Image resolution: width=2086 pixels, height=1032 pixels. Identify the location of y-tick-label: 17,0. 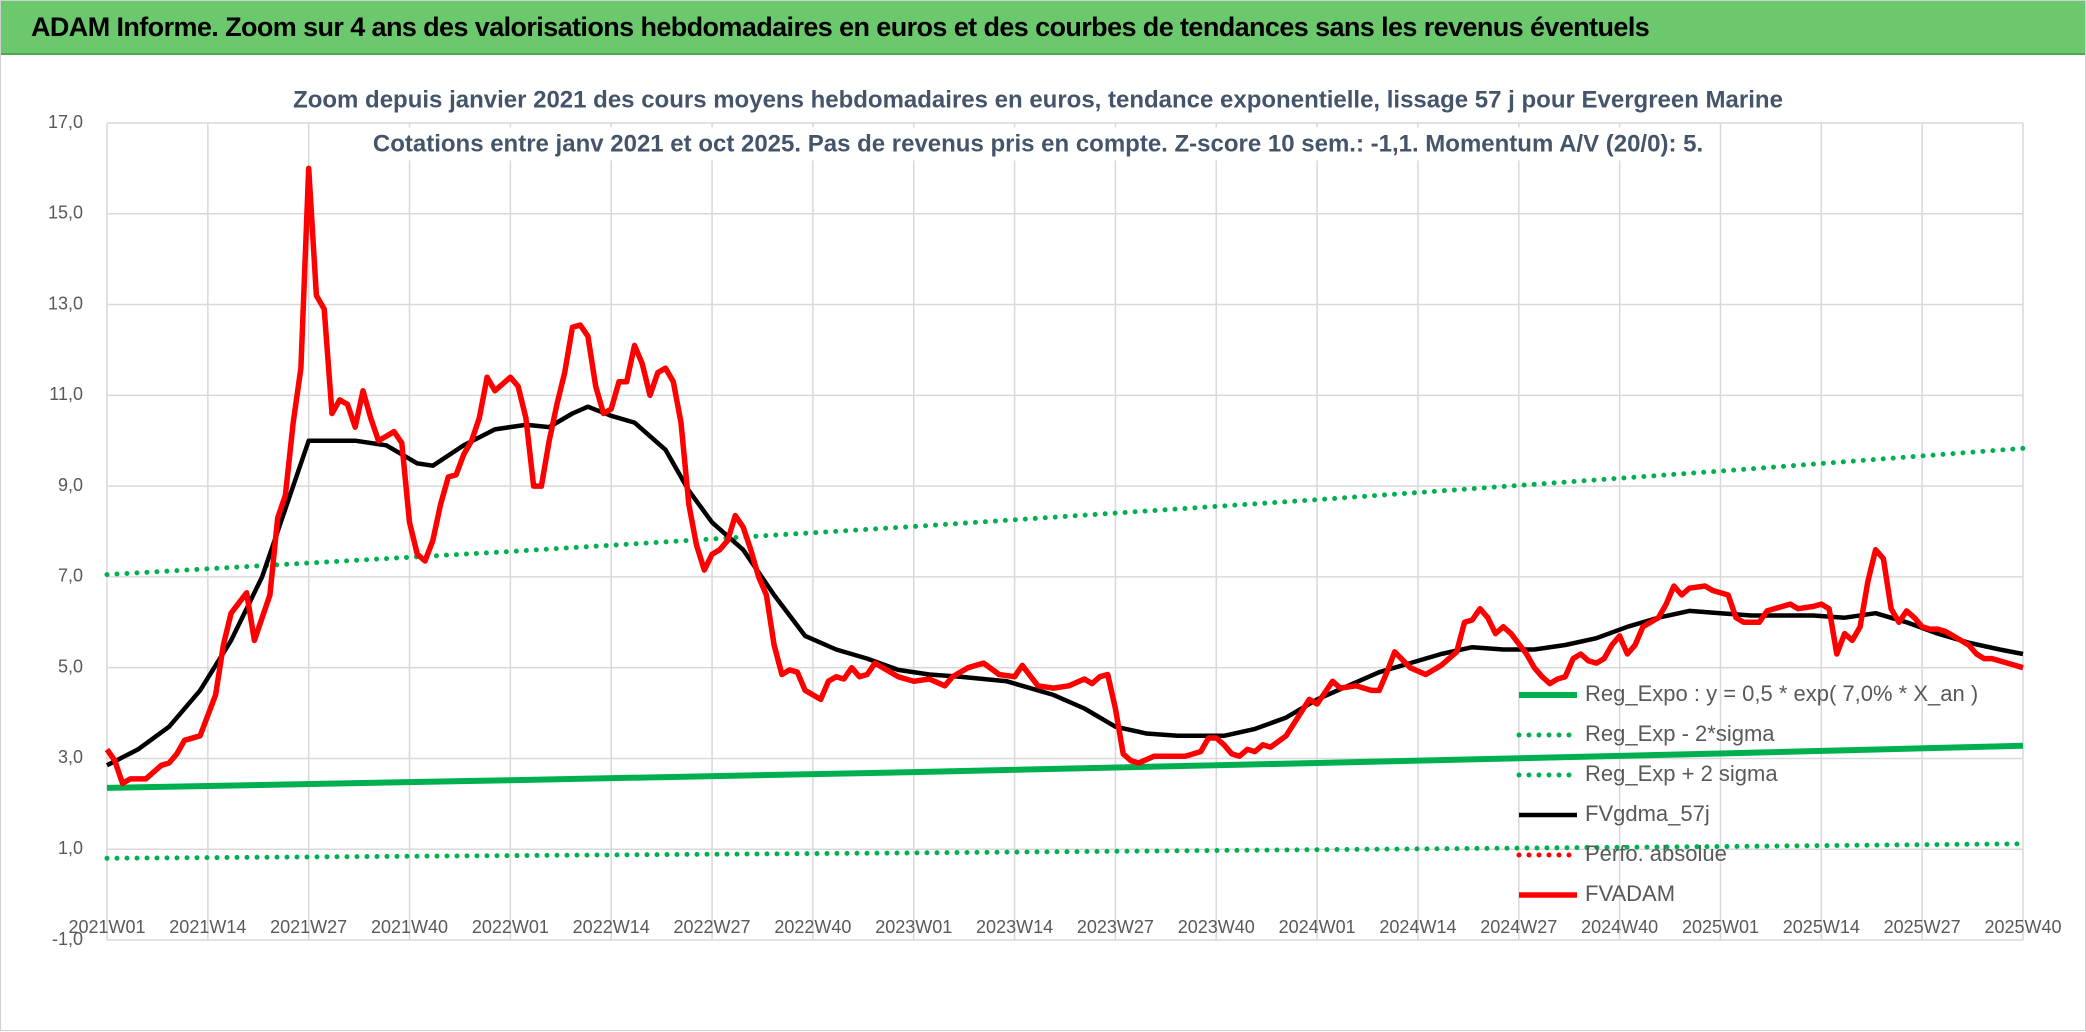
(65, 122).